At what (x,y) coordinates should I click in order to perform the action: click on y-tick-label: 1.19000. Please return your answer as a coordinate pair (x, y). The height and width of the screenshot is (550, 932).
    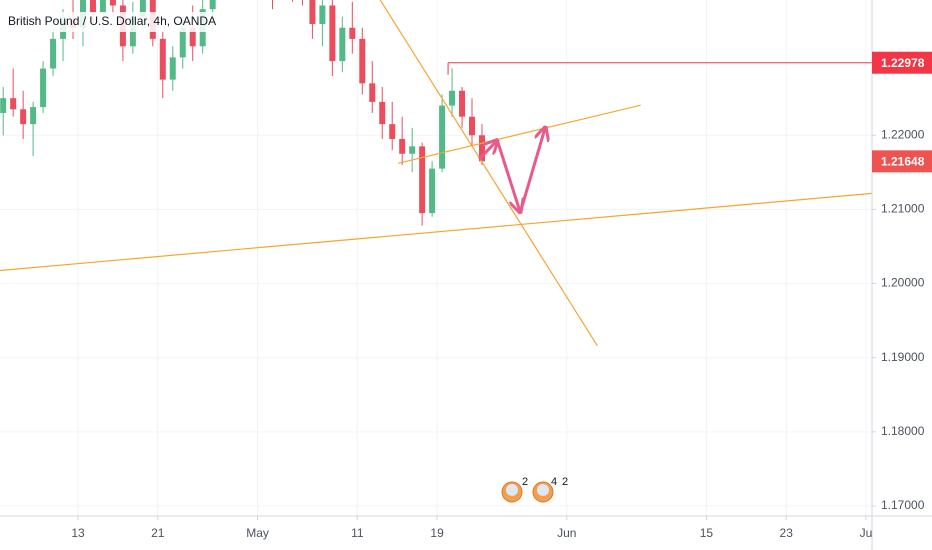
    Looking at the image, I should click on (903, 357).